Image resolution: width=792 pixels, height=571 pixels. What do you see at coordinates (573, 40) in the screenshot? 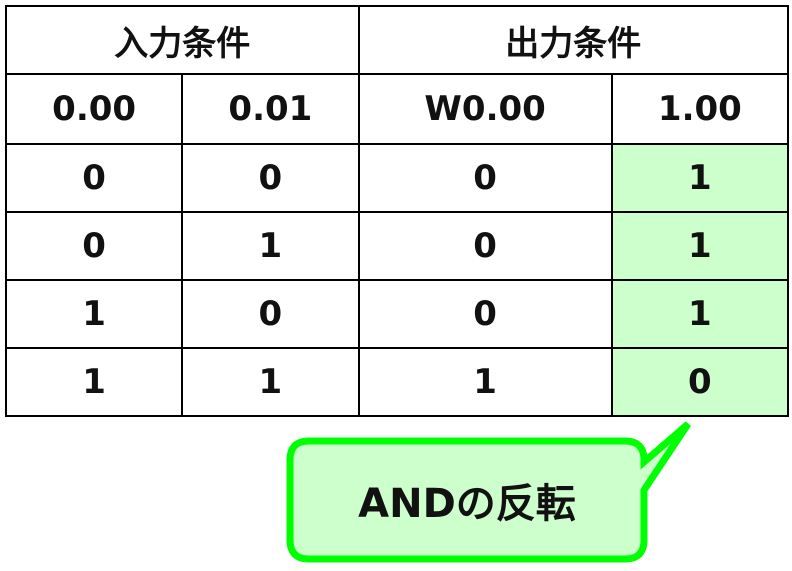
I see `group-header-output: 出力条件` at bounding box center [573, 40].